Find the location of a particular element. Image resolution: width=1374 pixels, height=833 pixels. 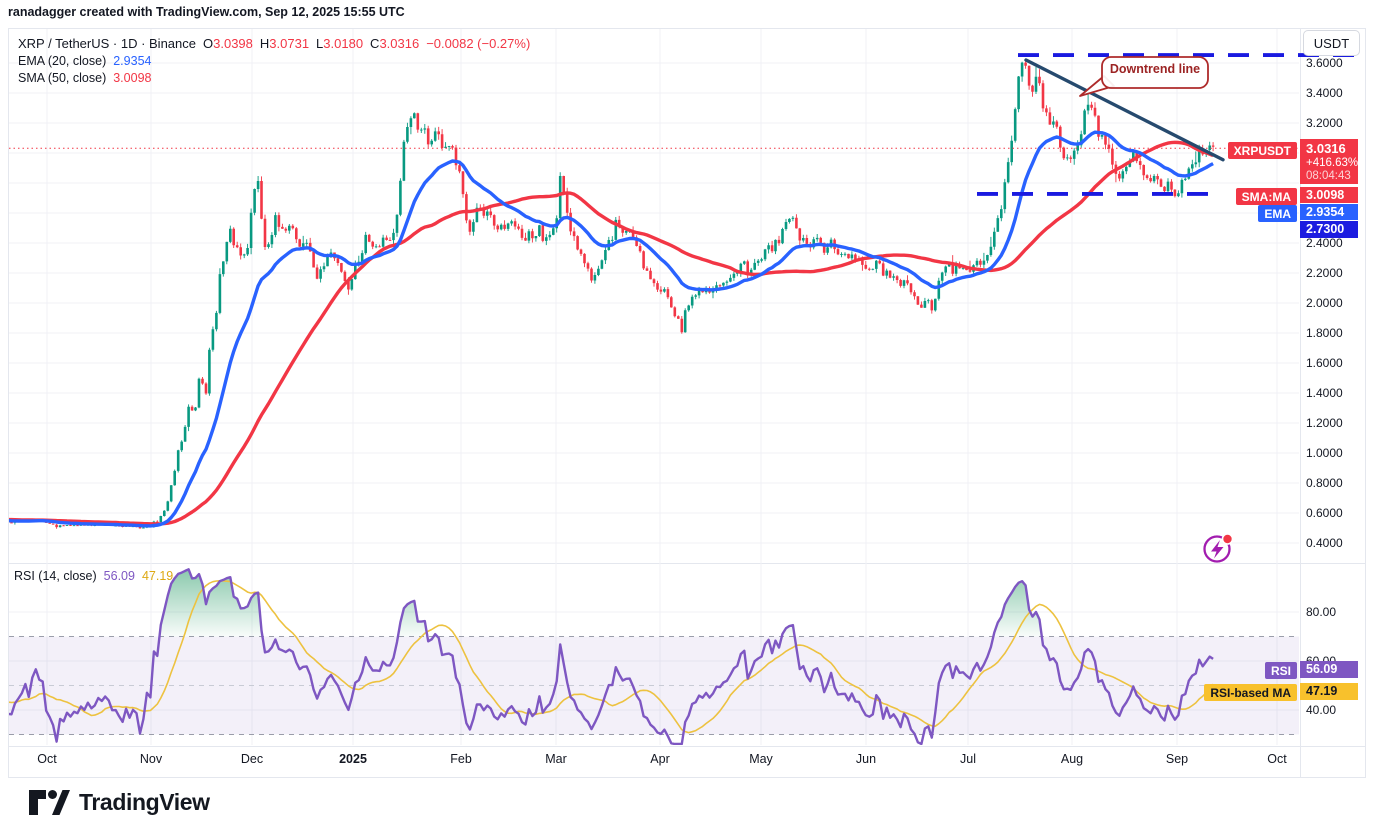

tradingview-logo-icon is located at coordinates (49, 802).